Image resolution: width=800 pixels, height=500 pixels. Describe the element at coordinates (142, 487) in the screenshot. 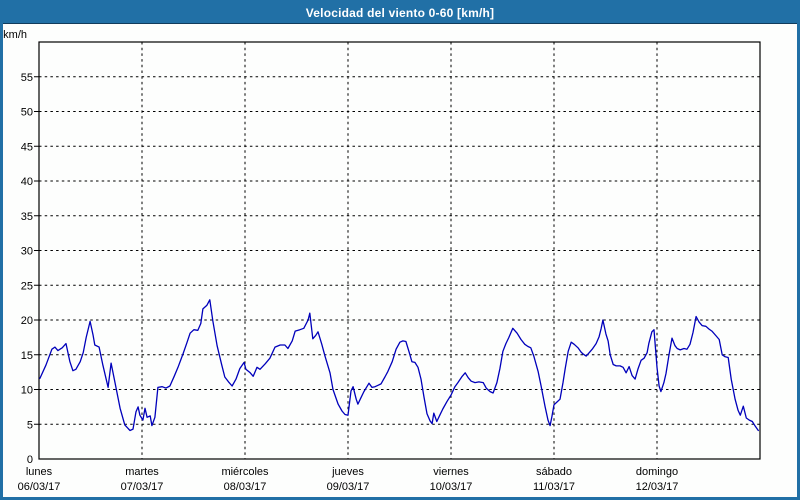

I see `x-date-label: 07/03/17` at that location.